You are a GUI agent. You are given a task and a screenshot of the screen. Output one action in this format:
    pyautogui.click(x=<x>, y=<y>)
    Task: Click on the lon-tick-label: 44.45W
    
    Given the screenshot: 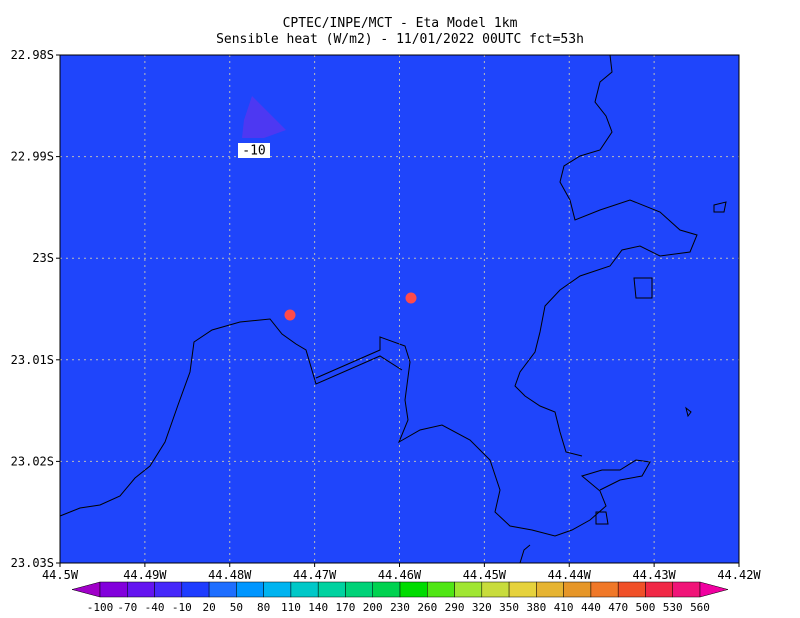 What is the action you would take?
    pyautogui.click(x=485, y=575)
    